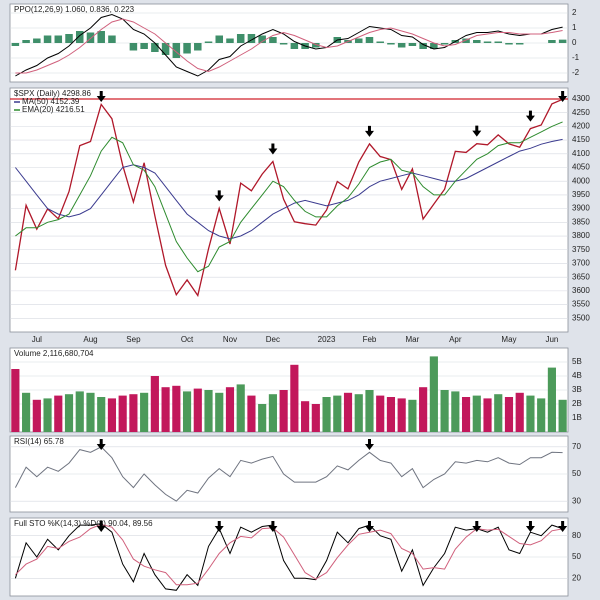 The image size is (600, 600). What do you see at coordinates (54, 353) in the screenshot?
I see `panel-title: Volume 2,116,680,704` at bounding box center [54, 353].